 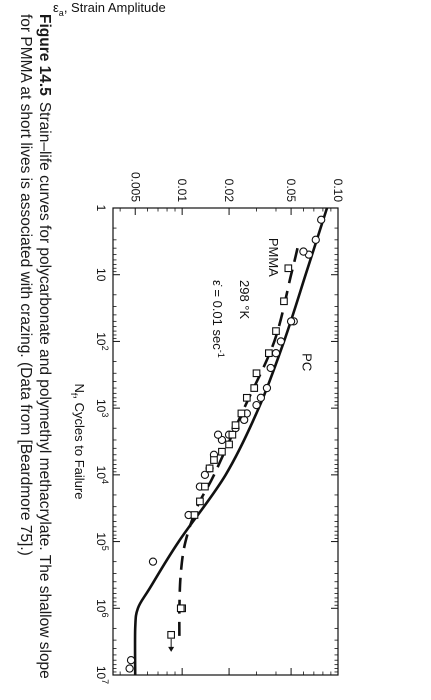 I want to click on y-axis-label: εa, Strain Amplitude, so click(x=109, y=9).